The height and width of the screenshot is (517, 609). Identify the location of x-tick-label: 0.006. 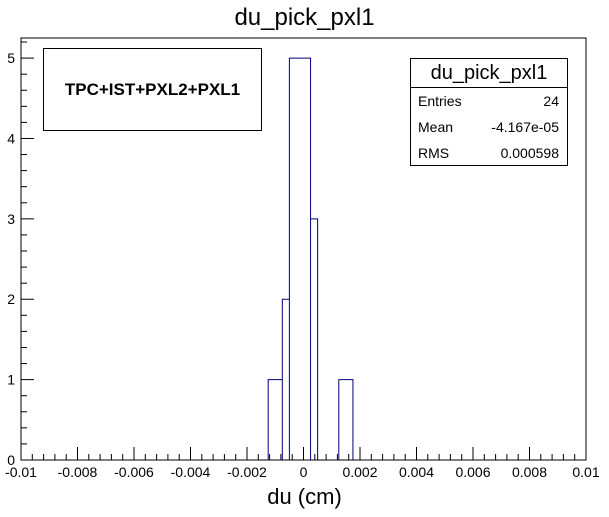
(472, 472).